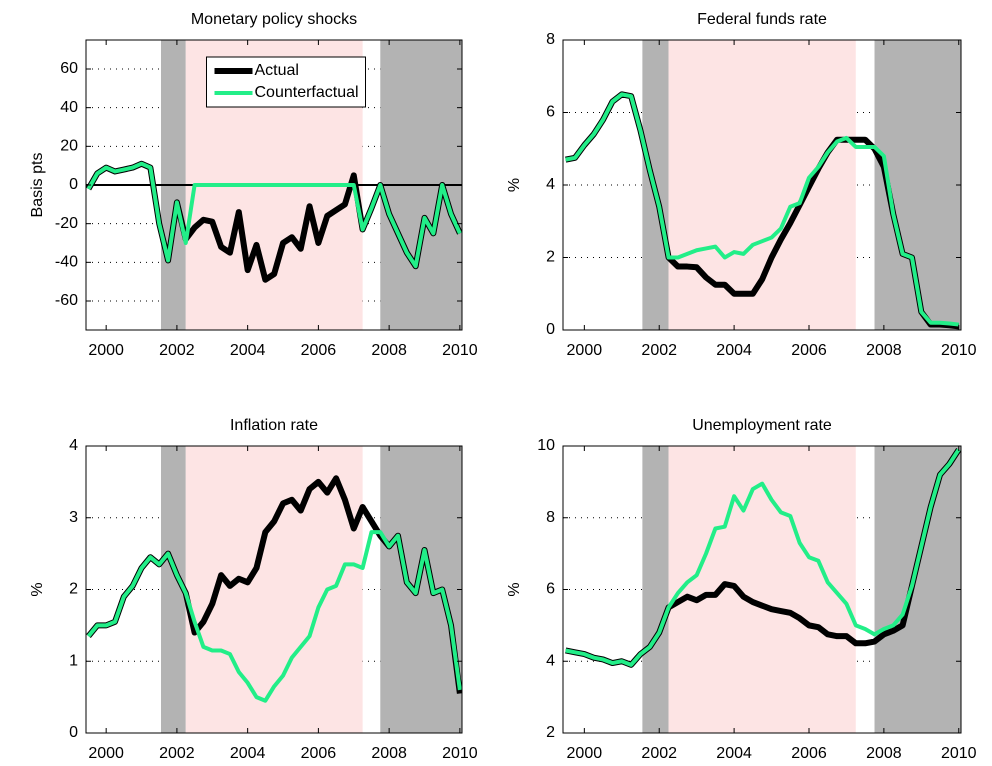 Image resolution: width=992 pixels, height=766 pixels. What do you see at coordinates (73, 517) in the screenshot?
I see `y-tick-label: 3` at bounding box center [73, 517].